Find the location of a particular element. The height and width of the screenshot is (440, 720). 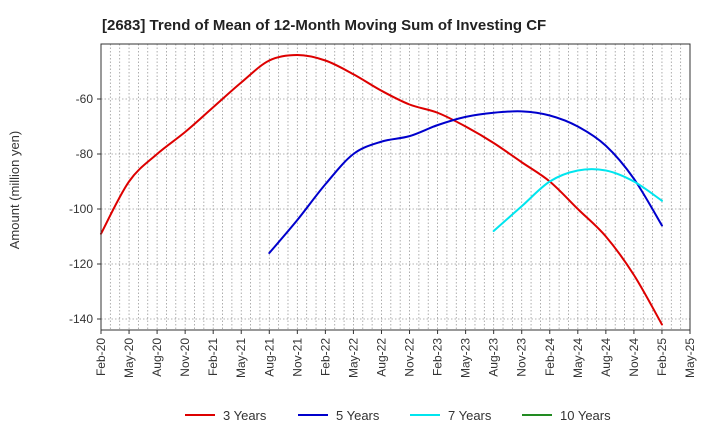

x-tick-label: Feb-25 is located at coordinates (662, 357).